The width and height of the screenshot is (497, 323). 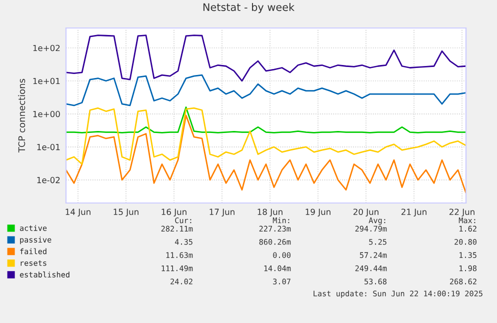 I want to click on x-tick-label: 15 Jun, so click(x=126, y=212).